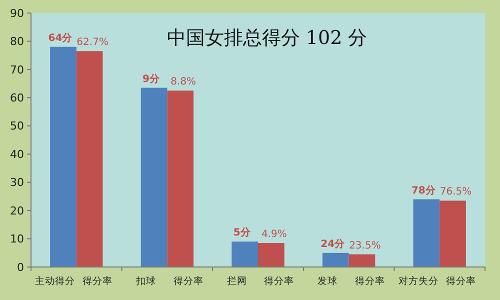 This screenshot has height=300, width=500. Describe the element at coordinates (365, 246) in the screenshot. I see `annotation: 23.5%` at that location.